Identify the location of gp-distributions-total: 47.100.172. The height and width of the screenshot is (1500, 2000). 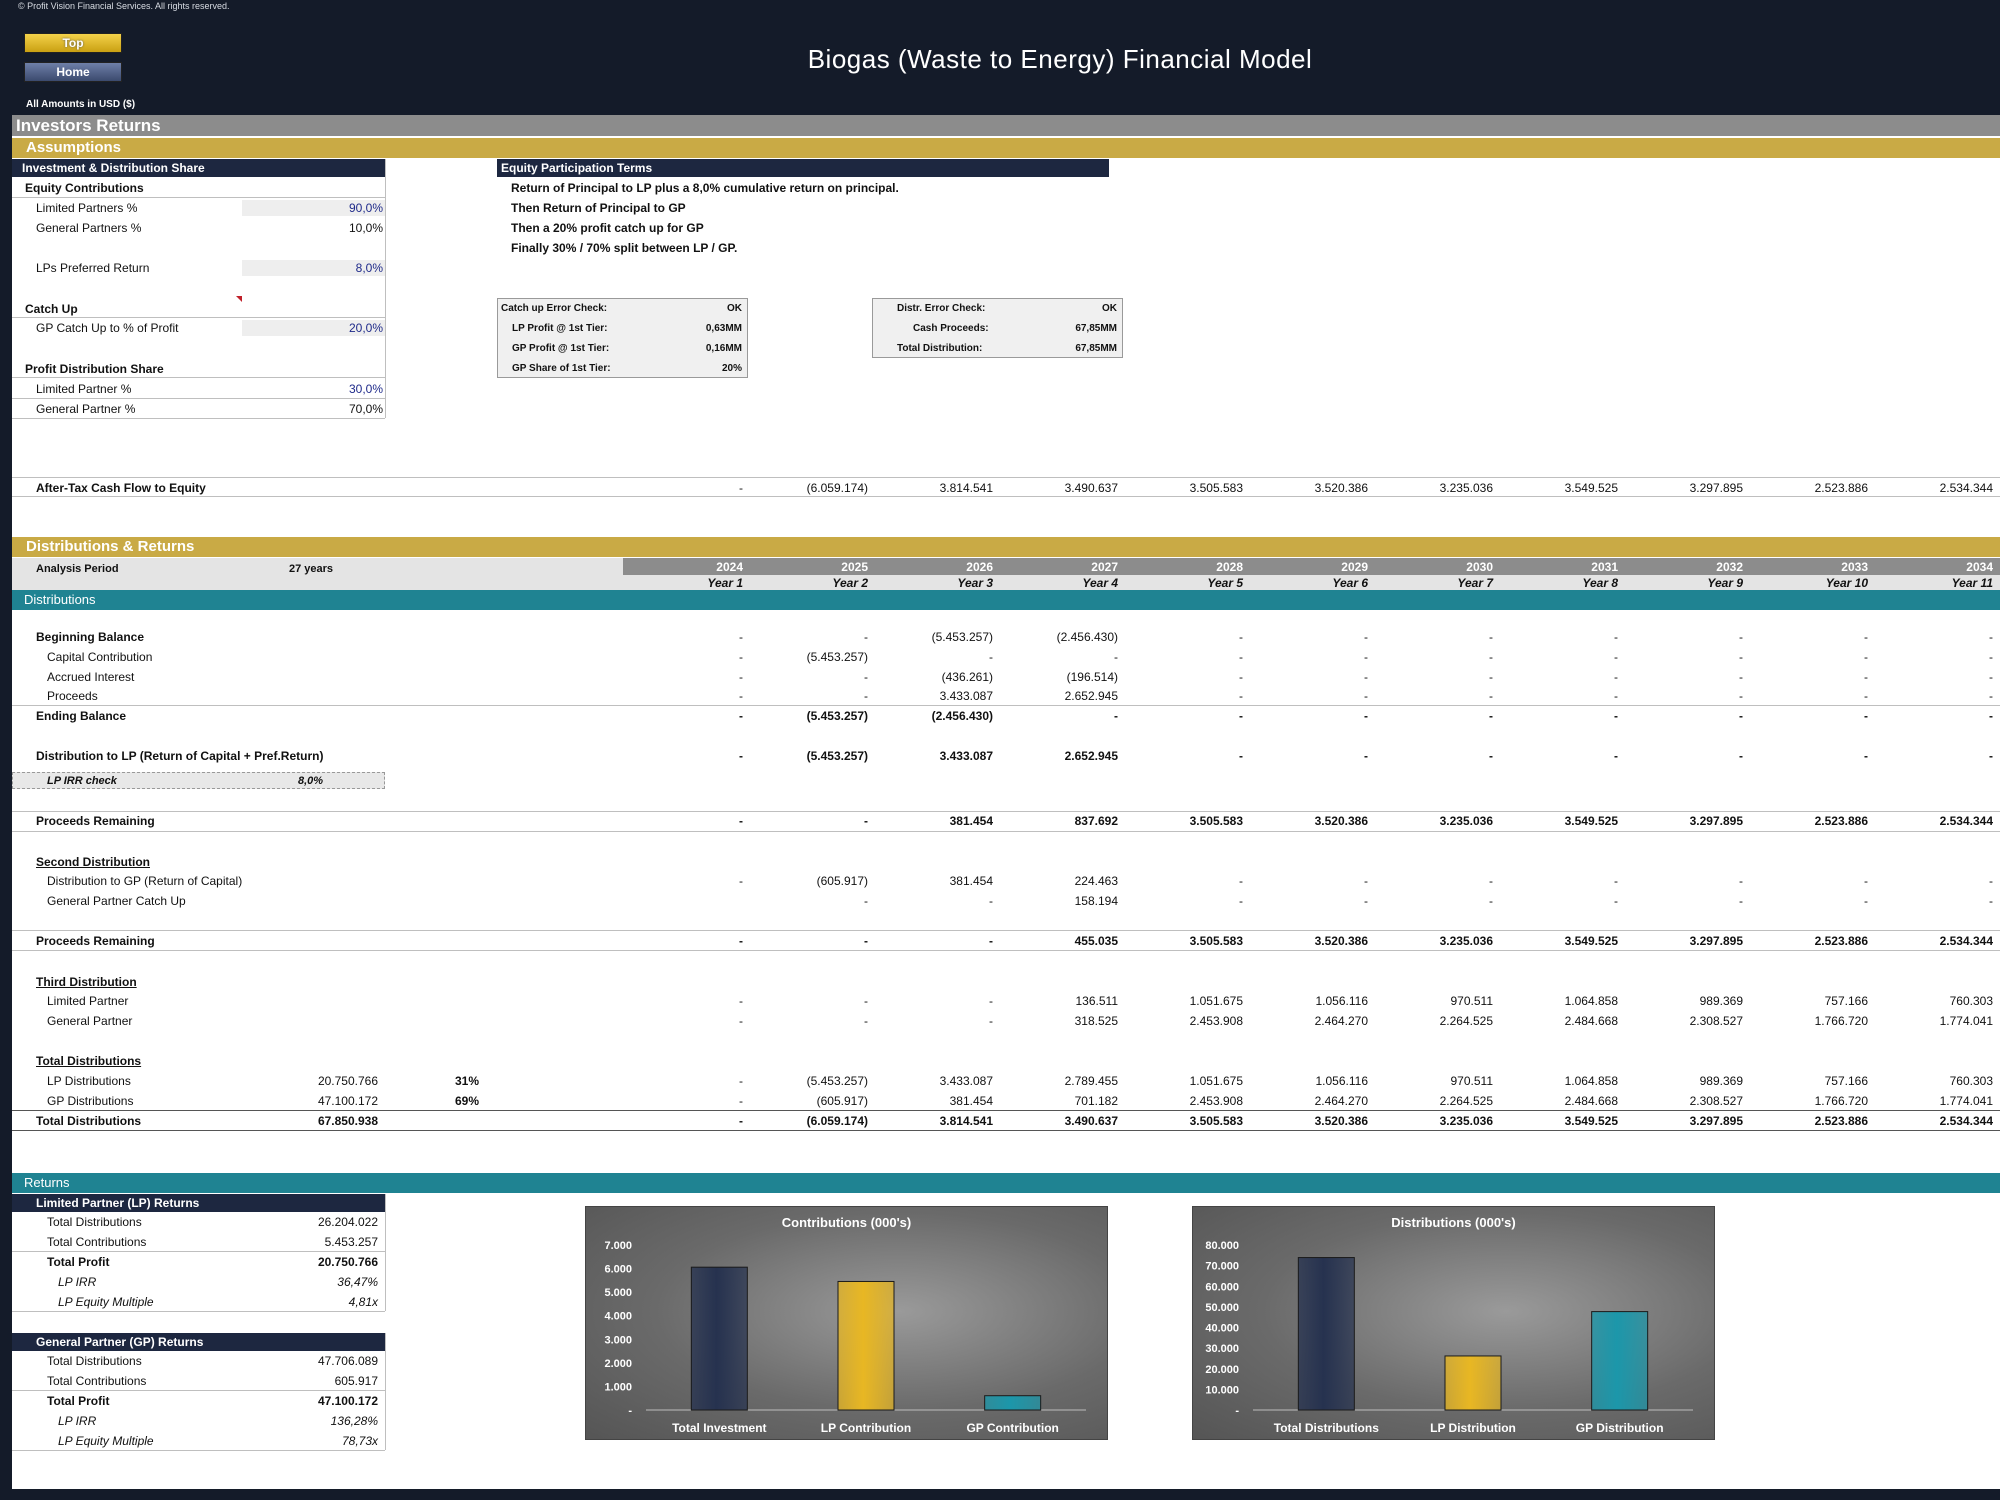
(347, 1101).